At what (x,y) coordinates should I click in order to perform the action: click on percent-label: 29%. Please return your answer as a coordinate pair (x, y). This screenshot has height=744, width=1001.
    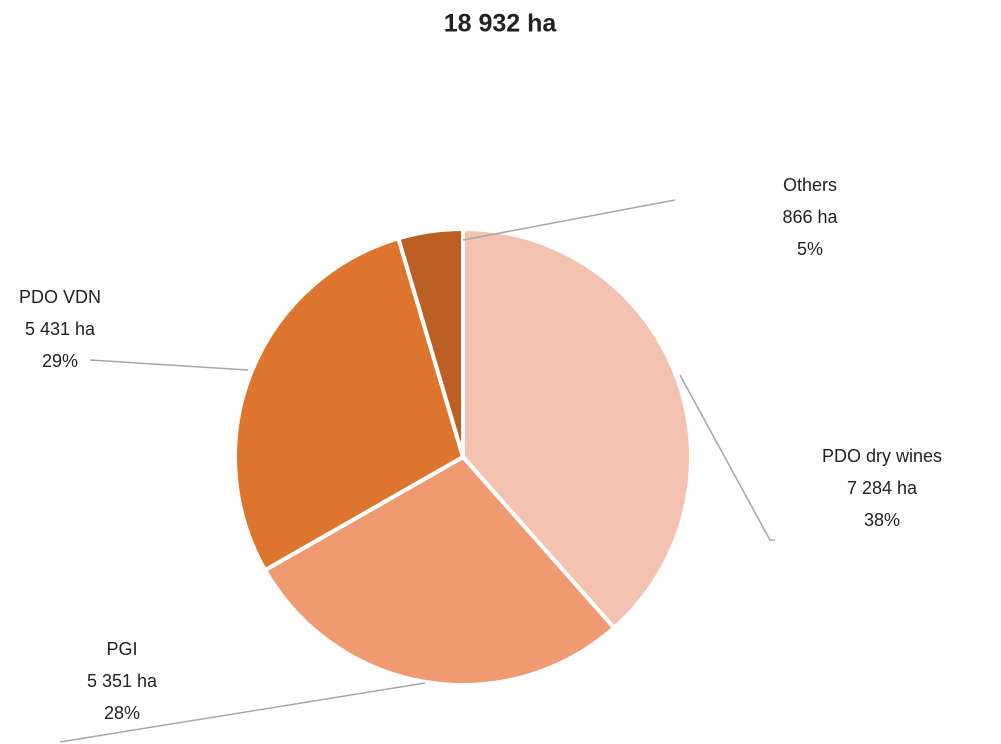
    Looking at the image, I should click on (60, 361).